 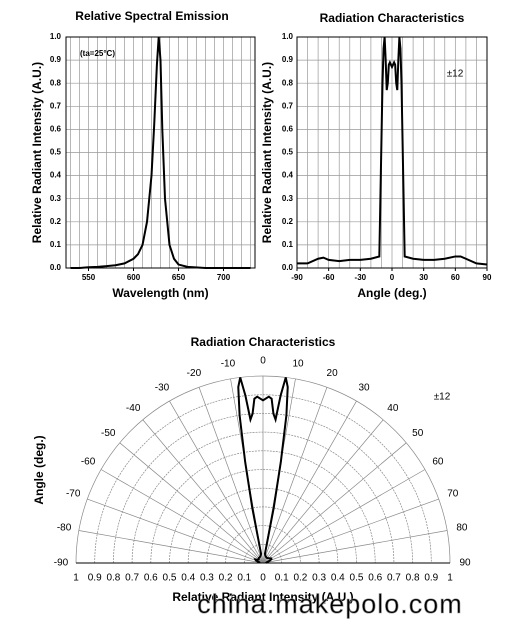 What do you see at coordinates (364, 388) in the screenshot?
I see `angle-tick-label: 30` at bounding box center [364, 388].